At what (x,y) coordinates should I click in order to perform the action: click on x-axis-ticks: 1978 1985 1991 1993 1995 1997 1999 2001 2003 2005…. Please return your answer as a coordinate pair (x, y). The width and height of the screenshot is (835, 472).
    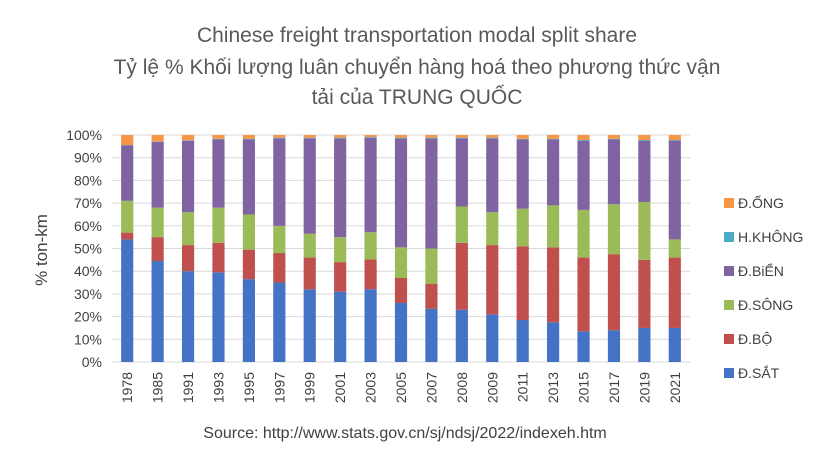
    Looking at the image, I should click on (401, 387).